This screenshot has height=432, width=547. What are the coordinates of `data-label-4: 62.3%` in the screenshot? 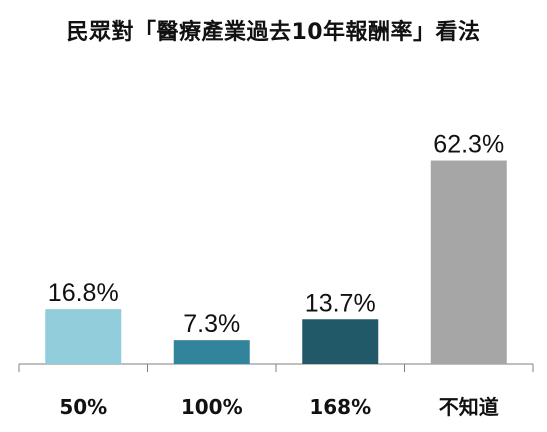 It's located at (468, 145).